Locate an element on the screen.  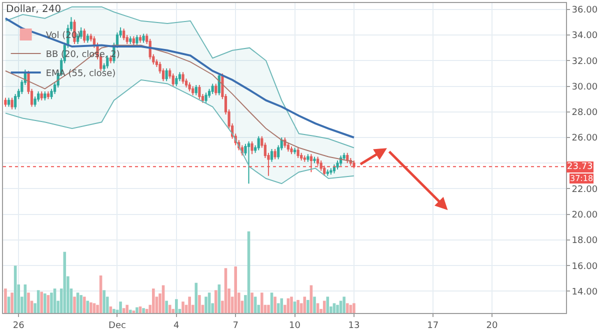
y-tick-label: 36.00 is located at coordinates (585, 11).